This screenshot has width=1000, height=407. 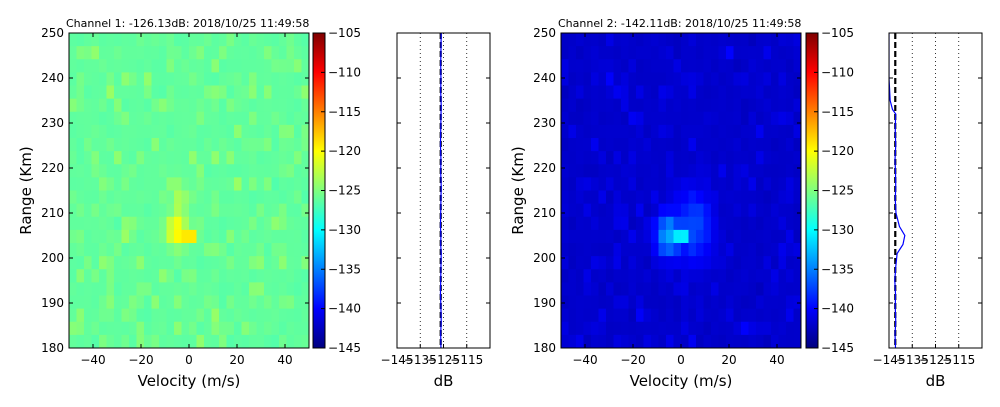 I want to click on channel-2-ytick-label: 230, so click(x=544, y=123).